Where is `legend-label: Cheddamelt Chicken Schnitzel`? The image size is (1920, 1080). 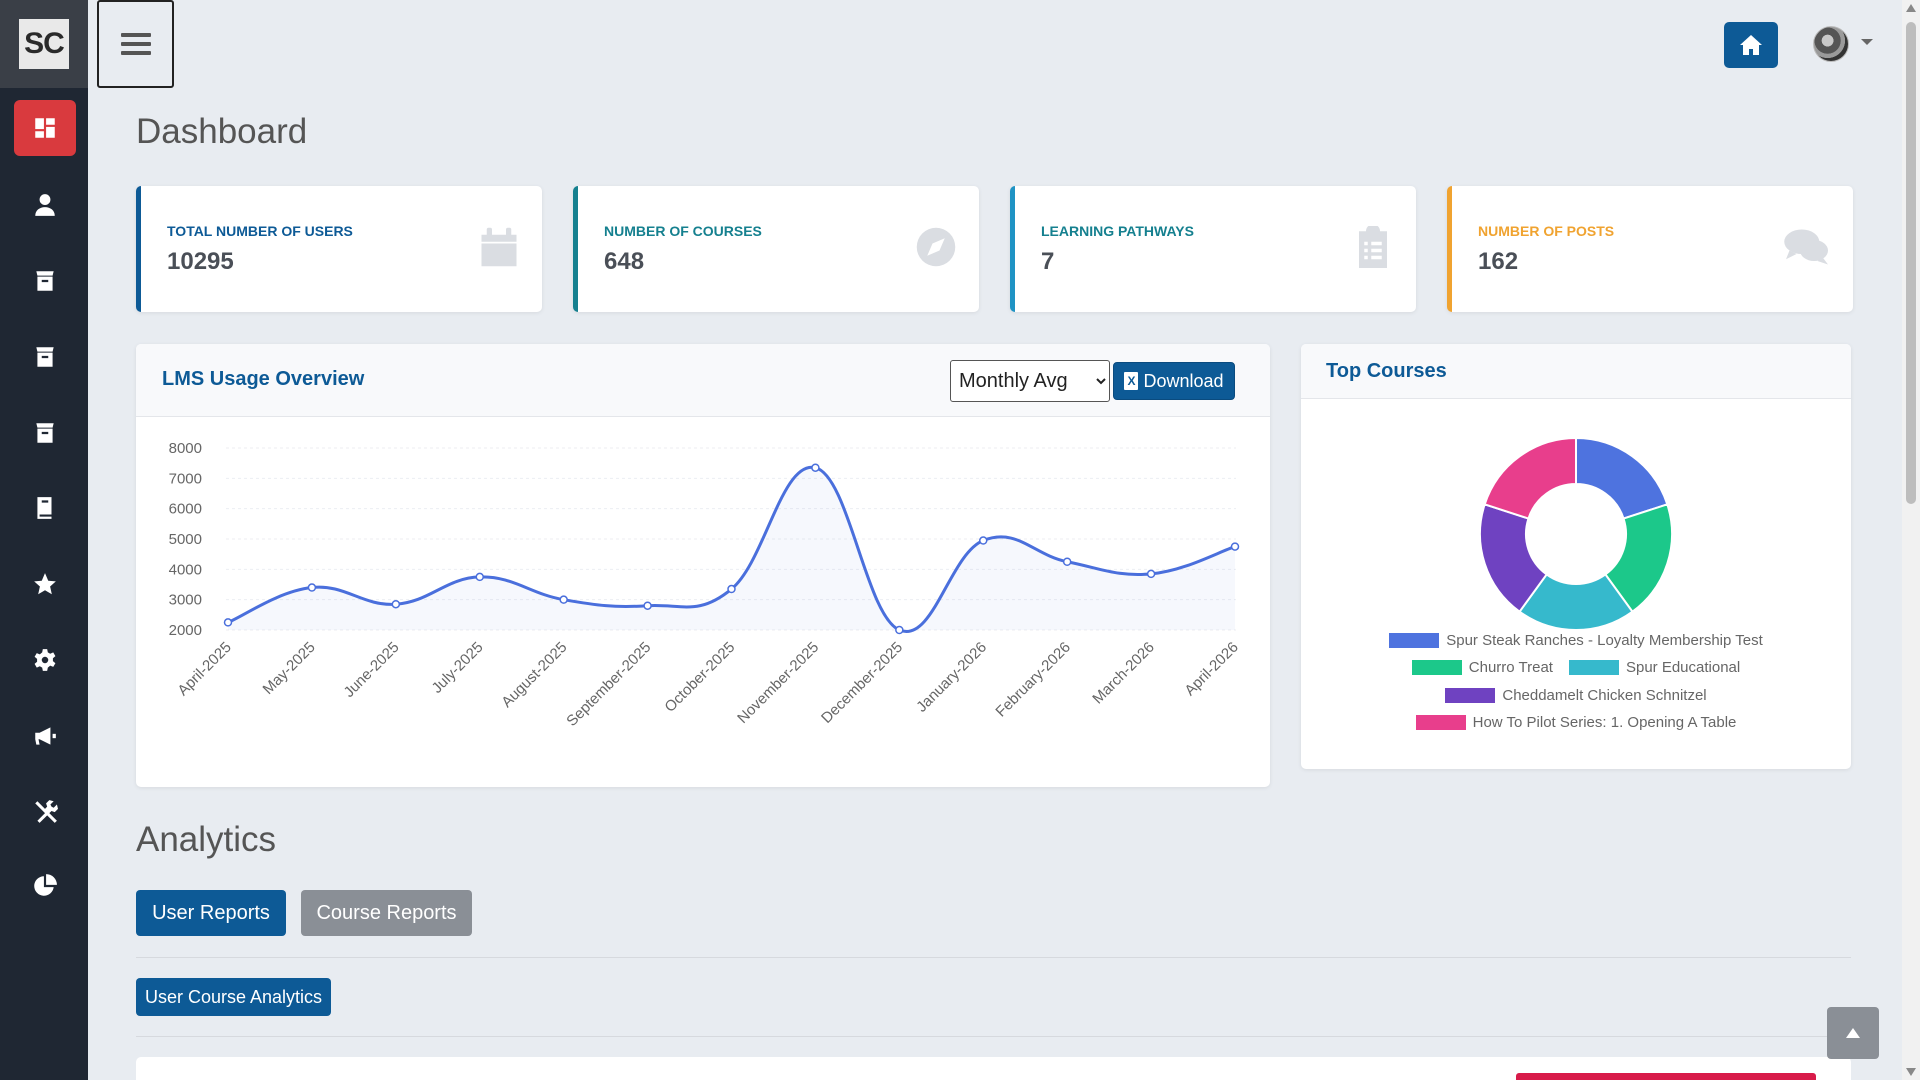 legend-label: Cheddamelt Chicken Schnitzel is located at coordinates (1604, 695).